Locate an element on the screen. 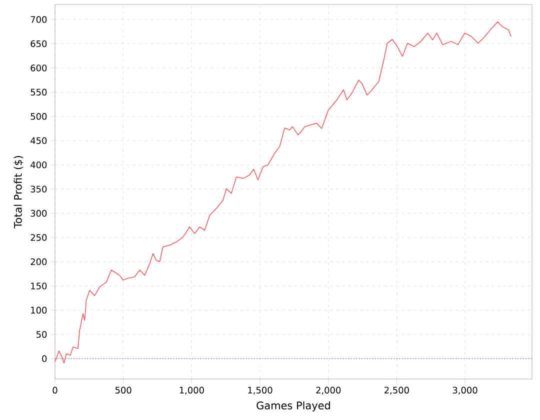 The image size is (540, 420). y-tick-label: 300 is located at coordinates (38, 213).